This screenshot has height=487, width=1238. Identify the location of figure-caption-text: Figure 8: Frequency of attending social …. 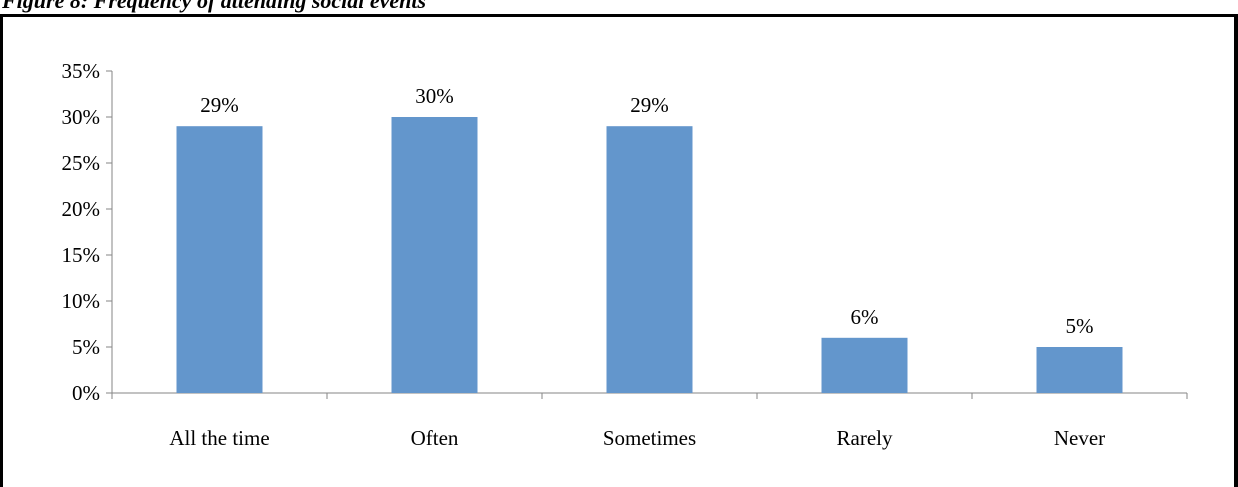
(214, 6).